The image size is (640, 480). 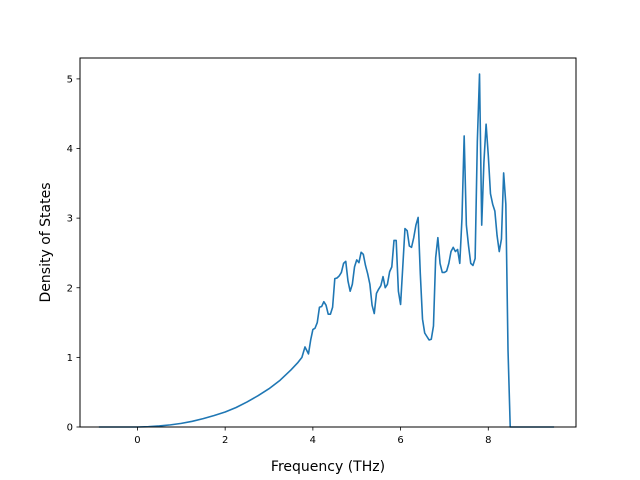 What do you see at coordinates (70, 149) in the screenshot?
I see `y-tick-label: 4` at bounding box center [70, 149].